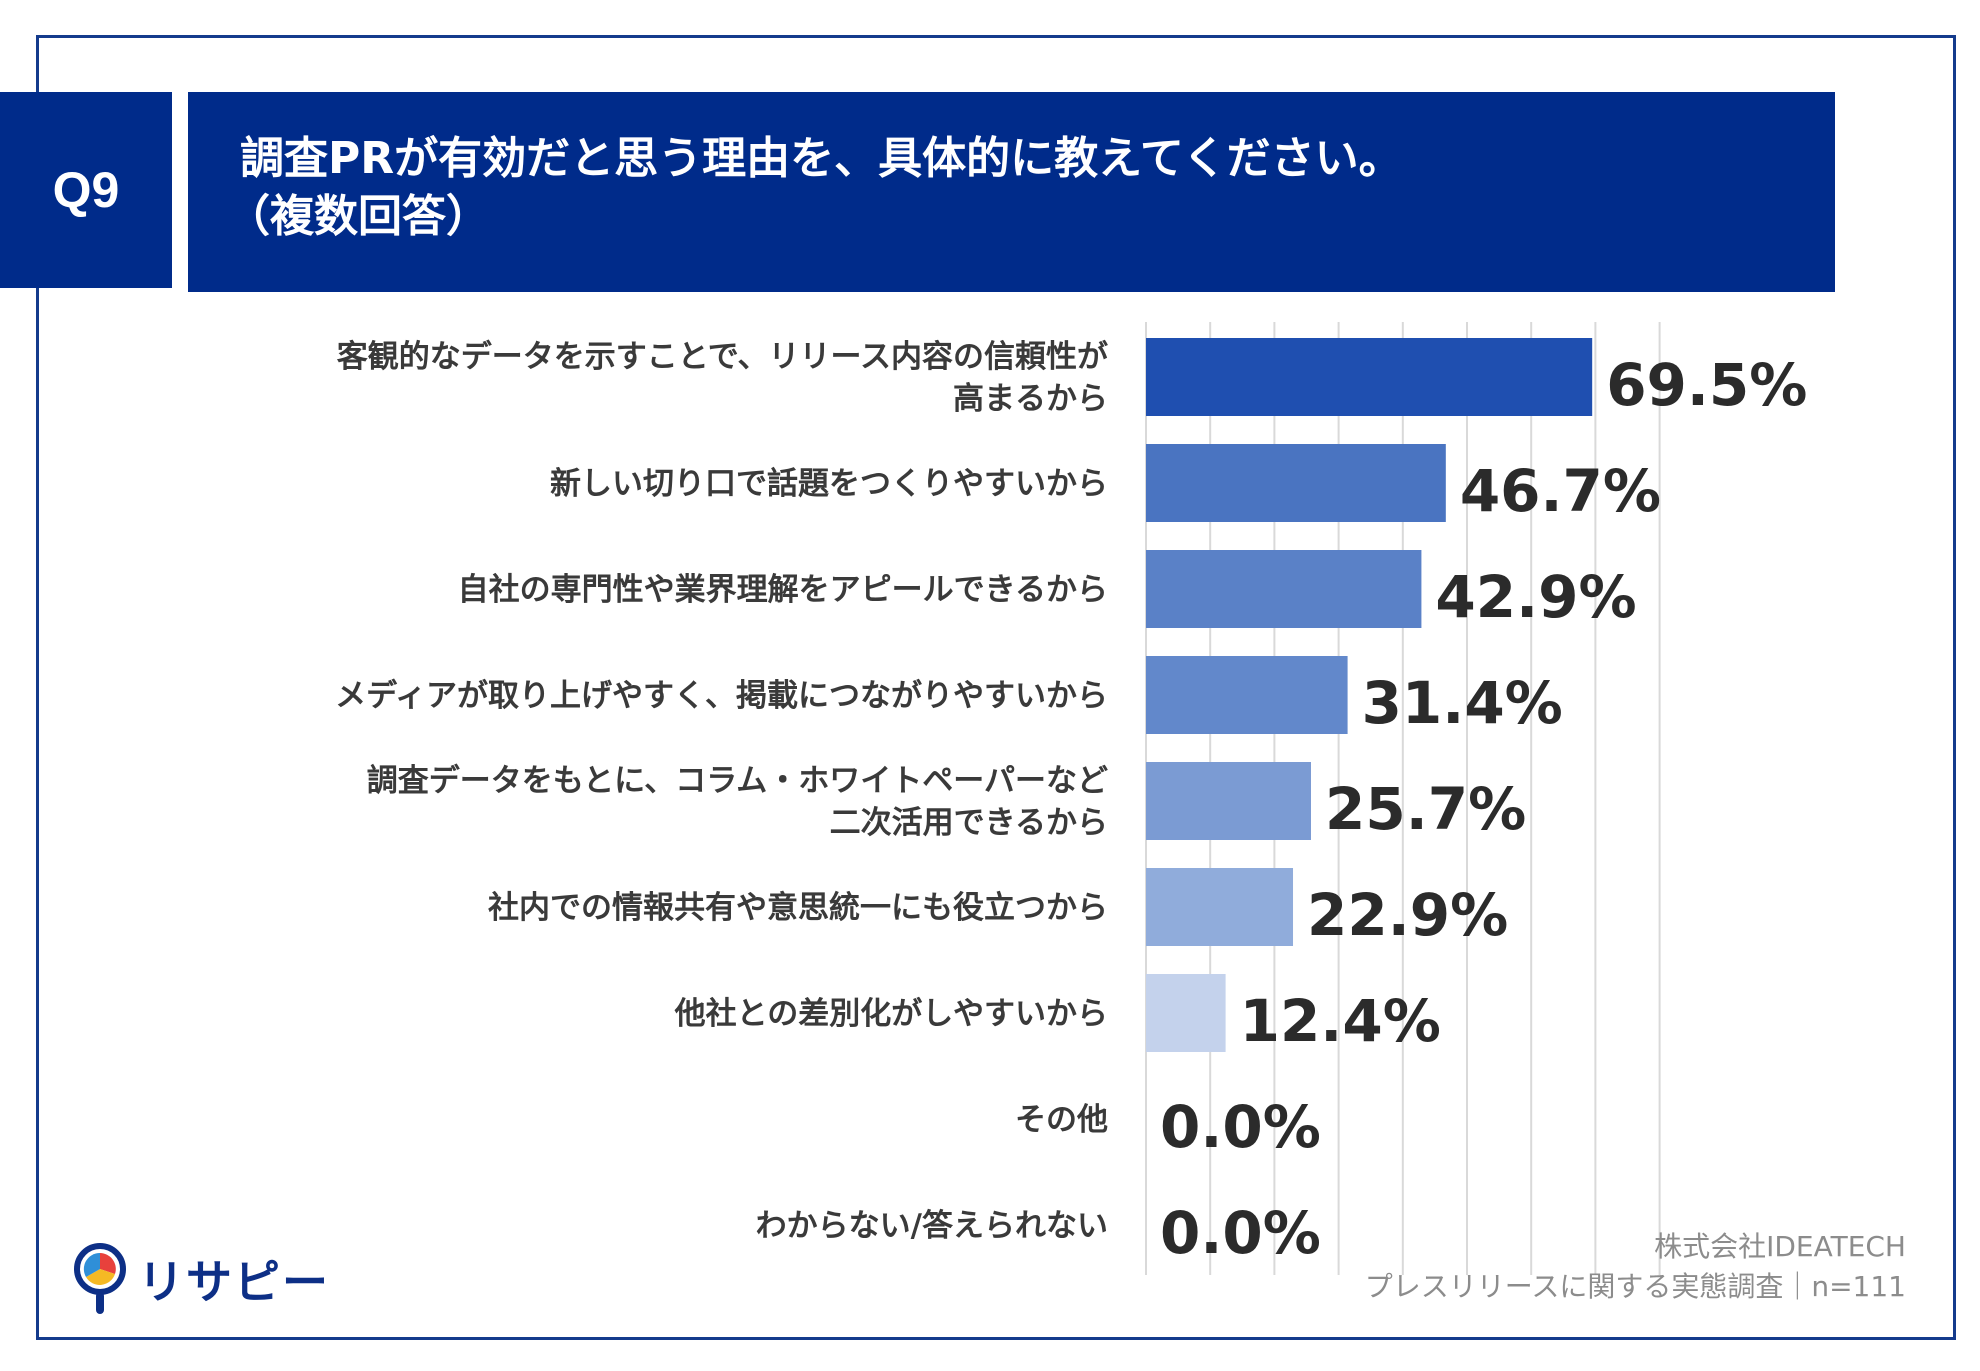 This screenshot has width=1980, height=1371. I want to click on category-label-line: 客観的なデータを示すことで、リリース内容の信頼性が, so click(722, 357).